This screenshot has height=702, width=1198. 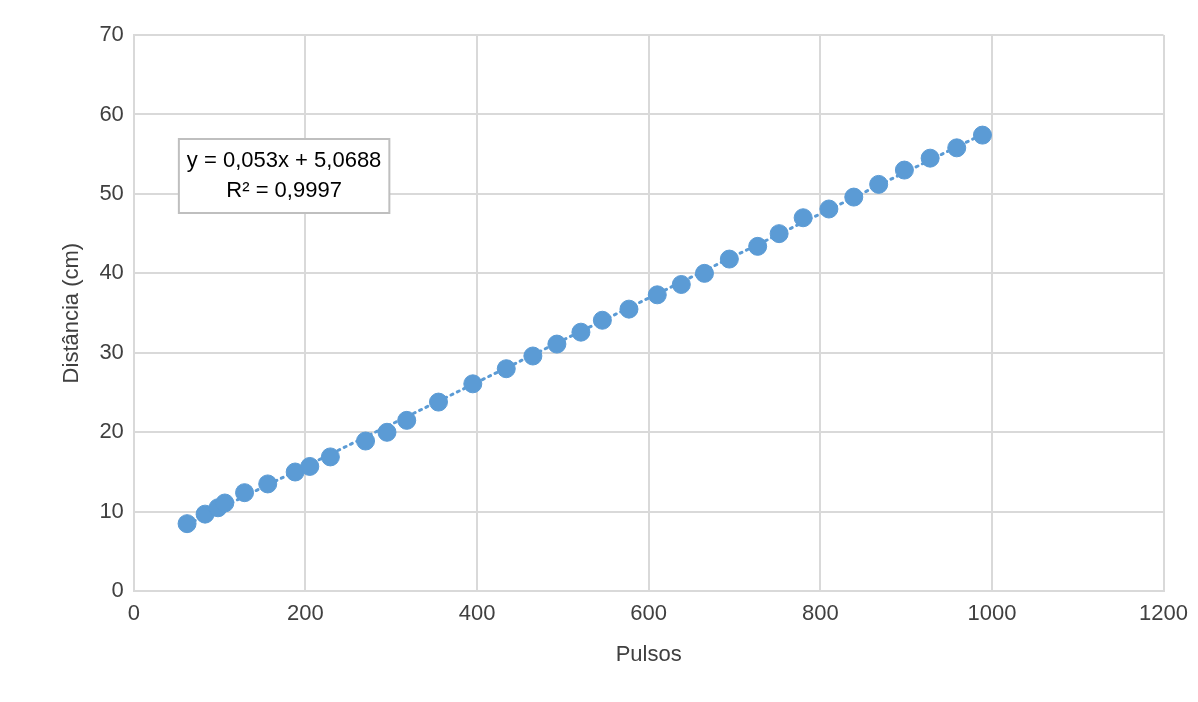 I want to click on y-tick-label: 30, so click(x=111, y=351).